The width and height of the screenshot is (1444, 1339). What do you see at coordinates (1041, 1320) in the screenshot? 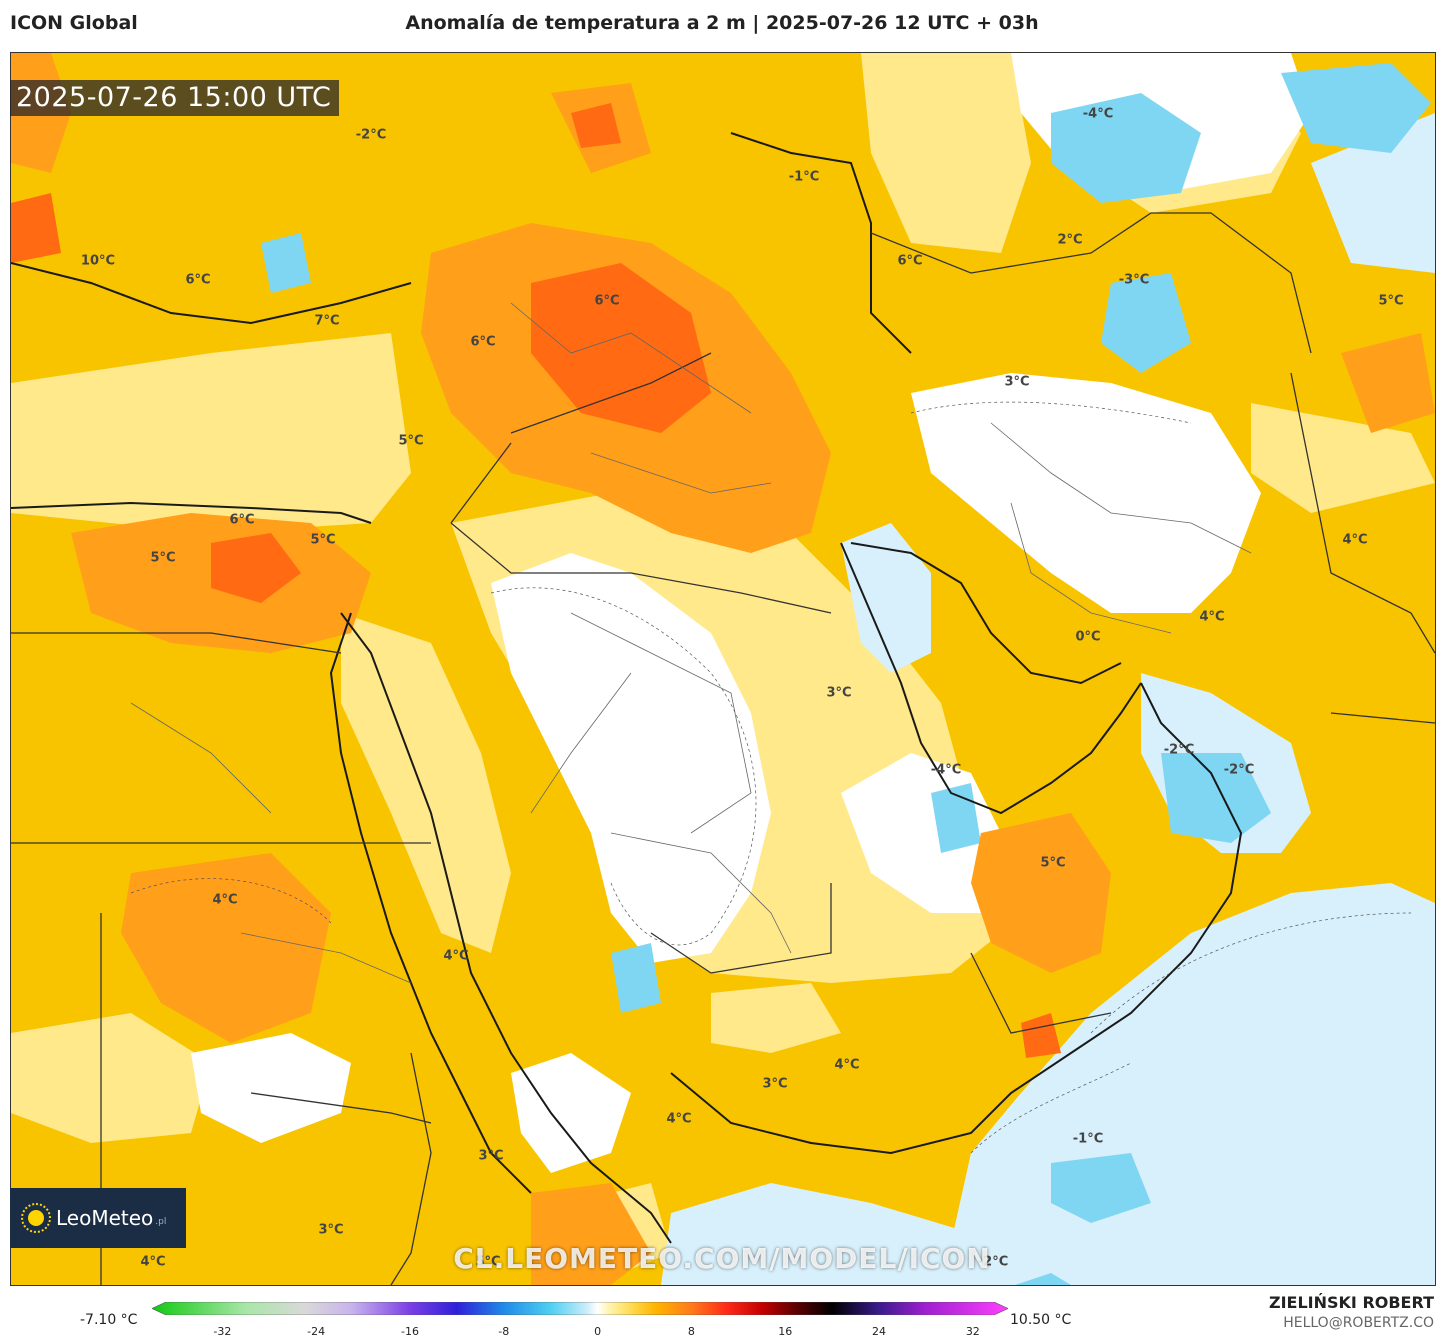
I see `colorbar-max-label: 10.50 °C` at bounding box center [1041, 1320].